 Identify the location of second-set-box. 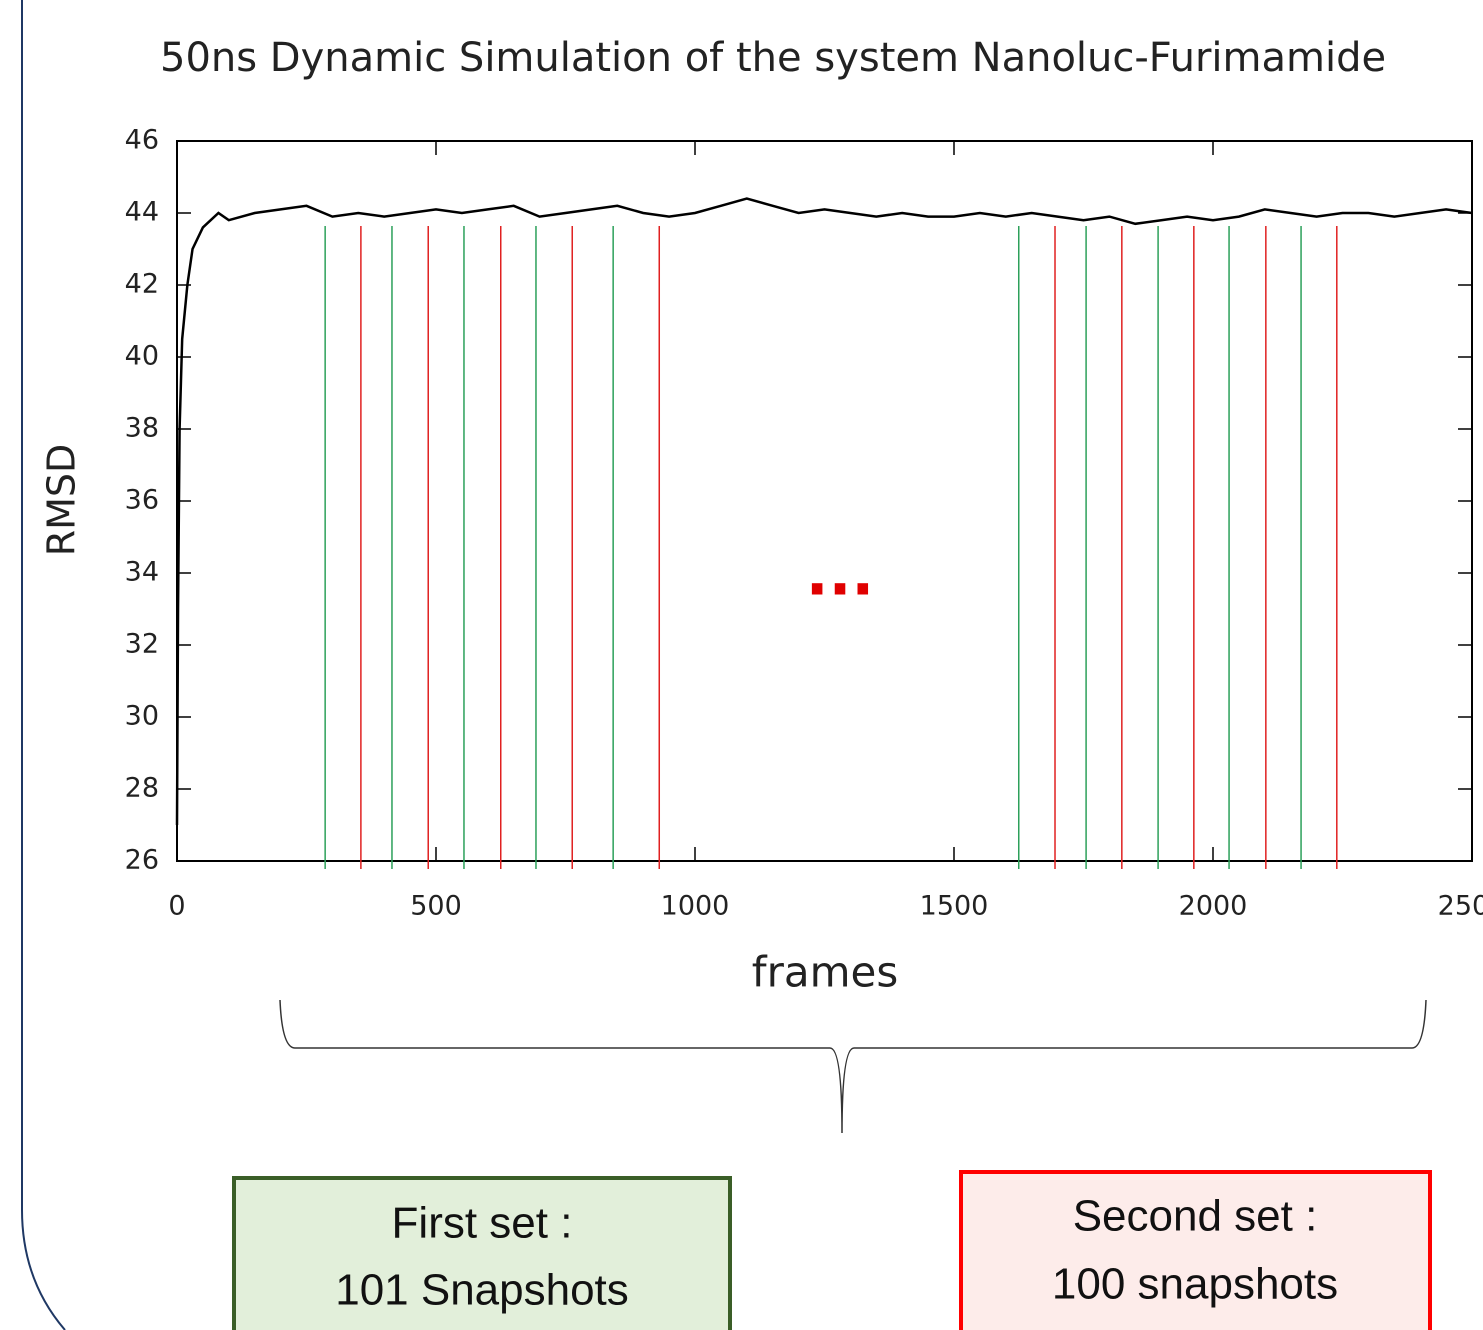
(1195, 1250).